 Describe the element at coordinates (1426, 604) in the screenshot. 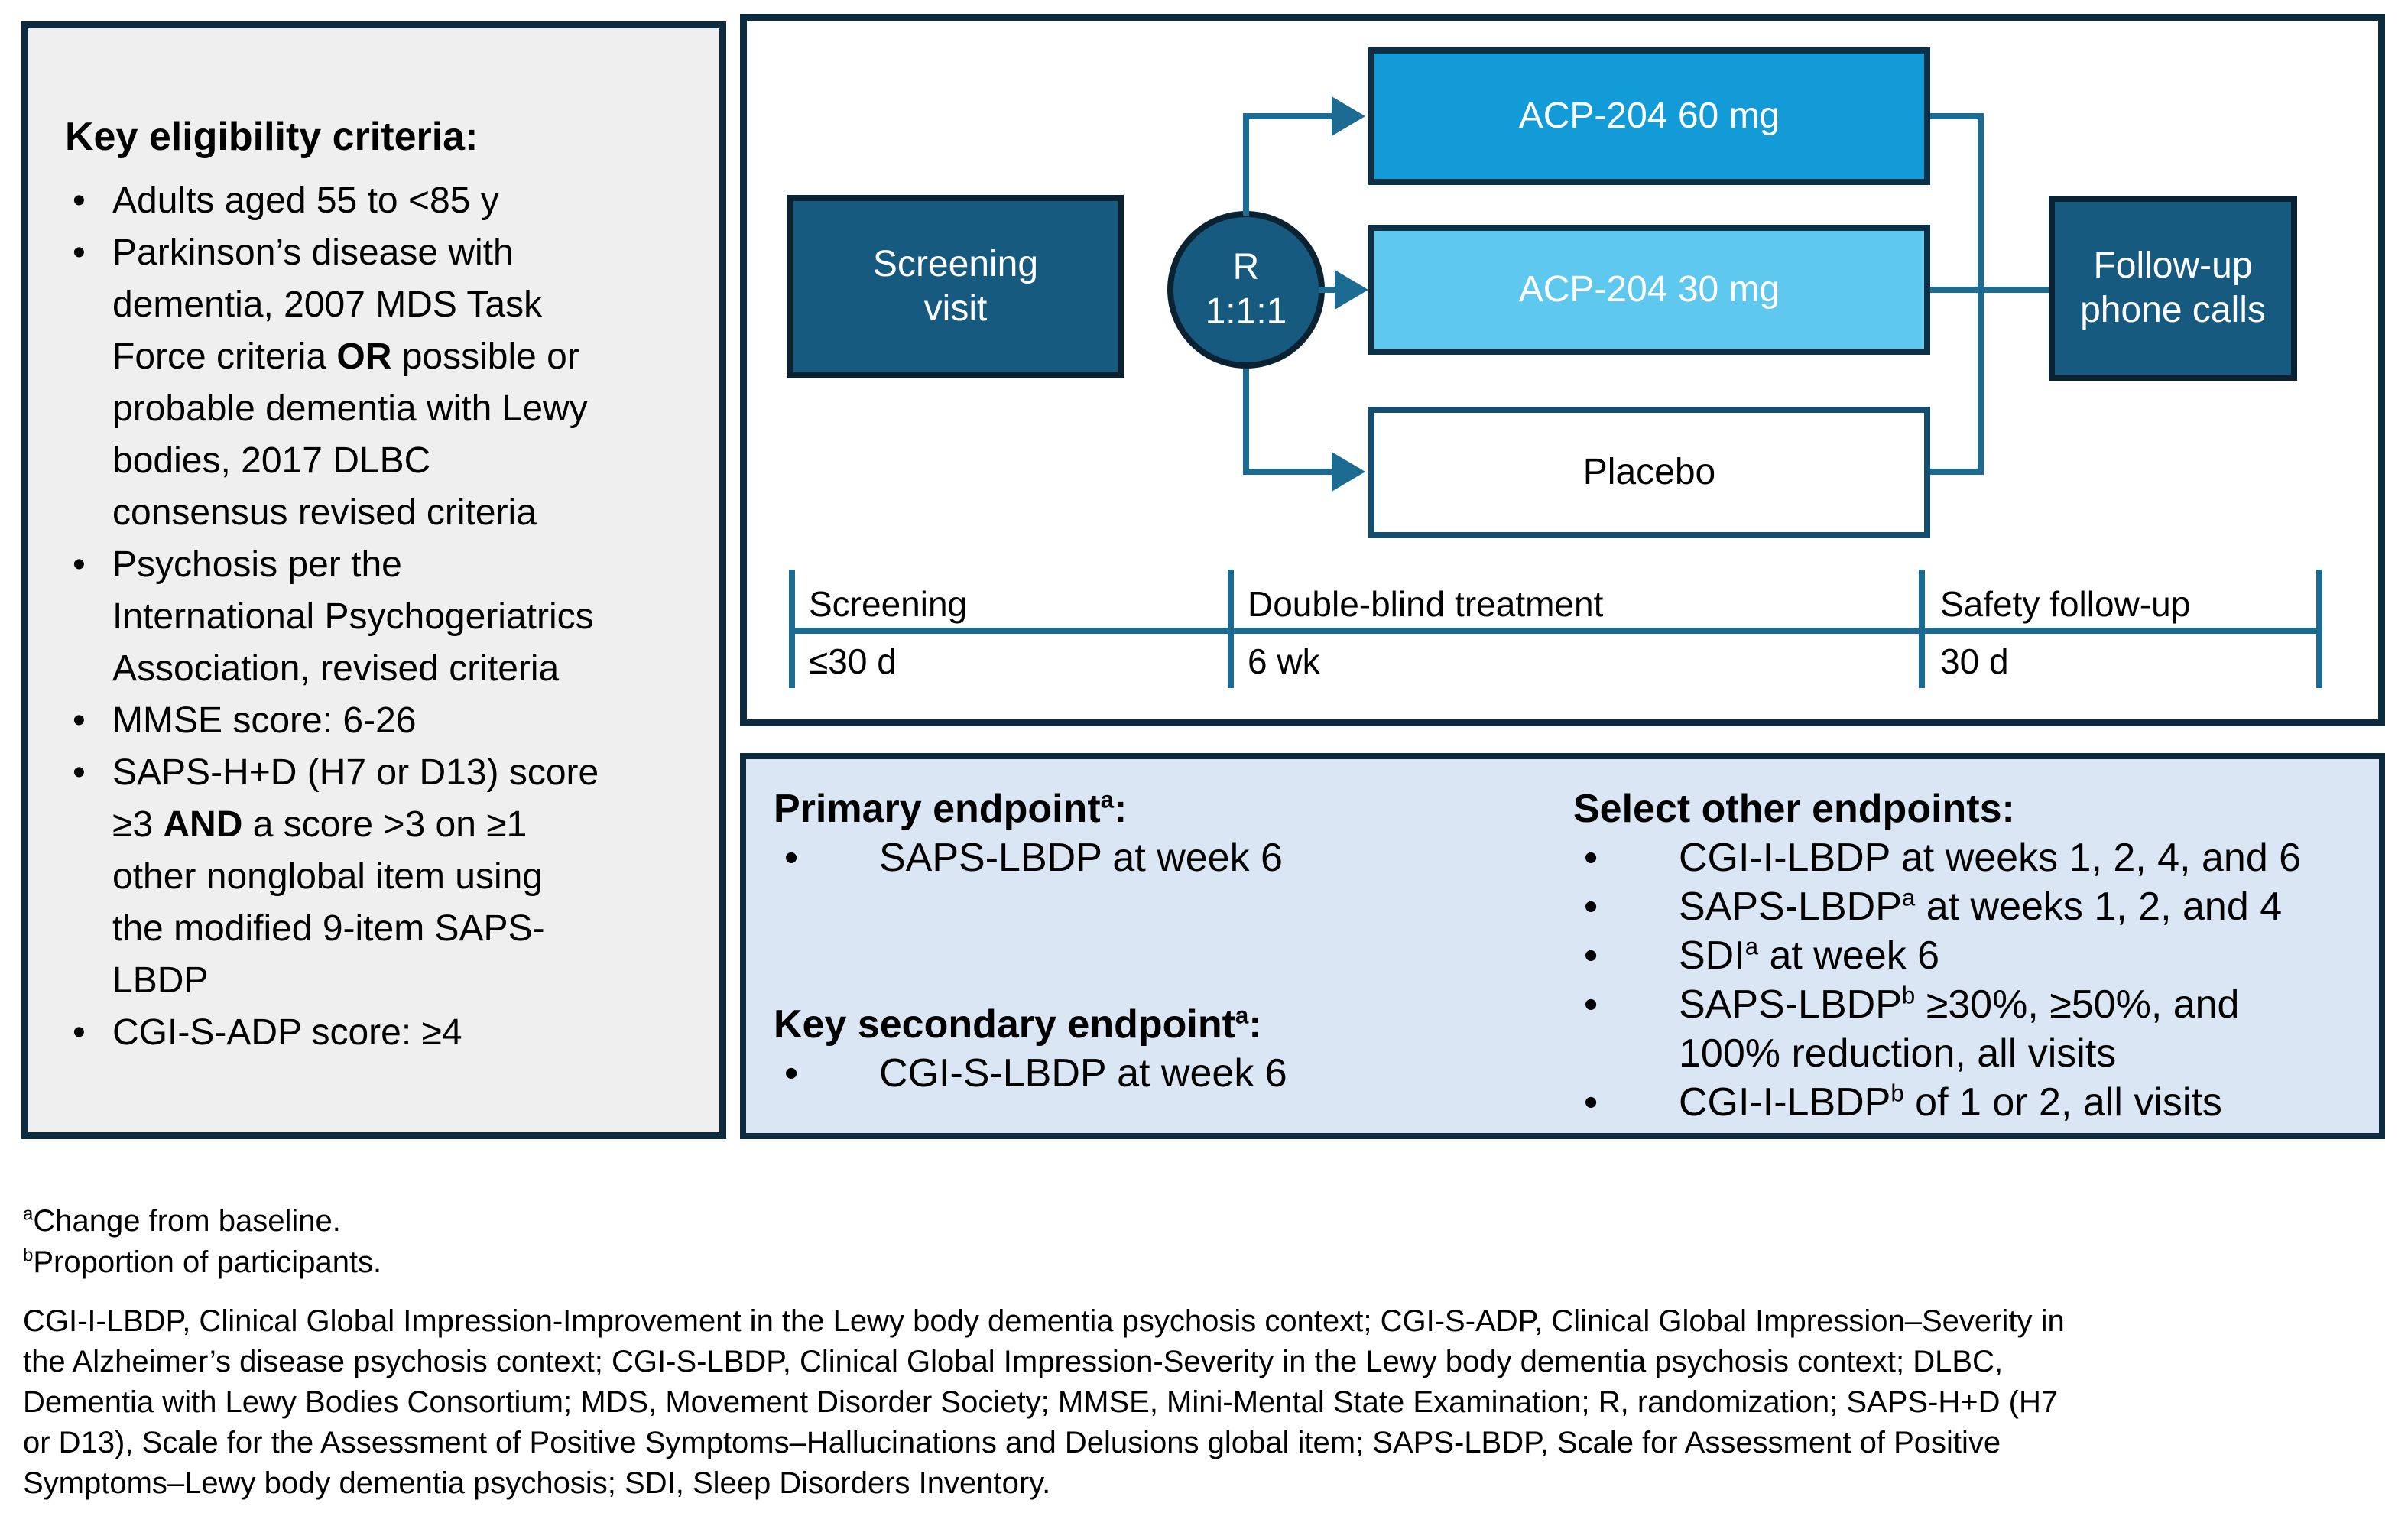

I see `phase-label: Double-blind treatment` at that location.